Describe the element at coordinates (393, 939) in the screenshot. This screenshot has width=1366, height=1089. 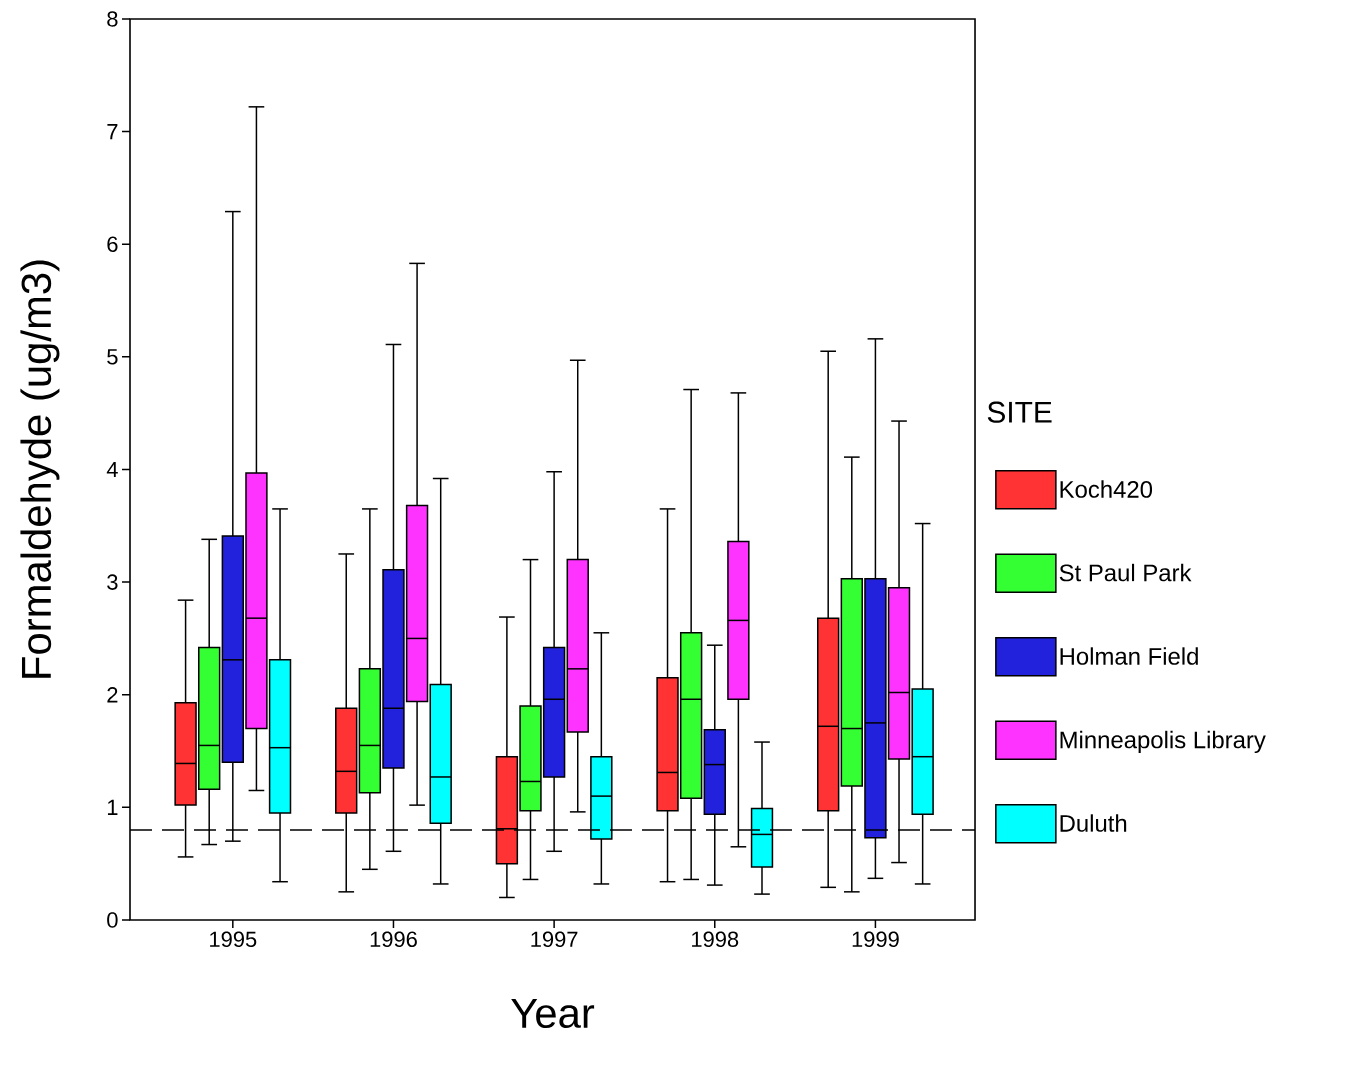
I see `x-tick-label: 1996` at that location.